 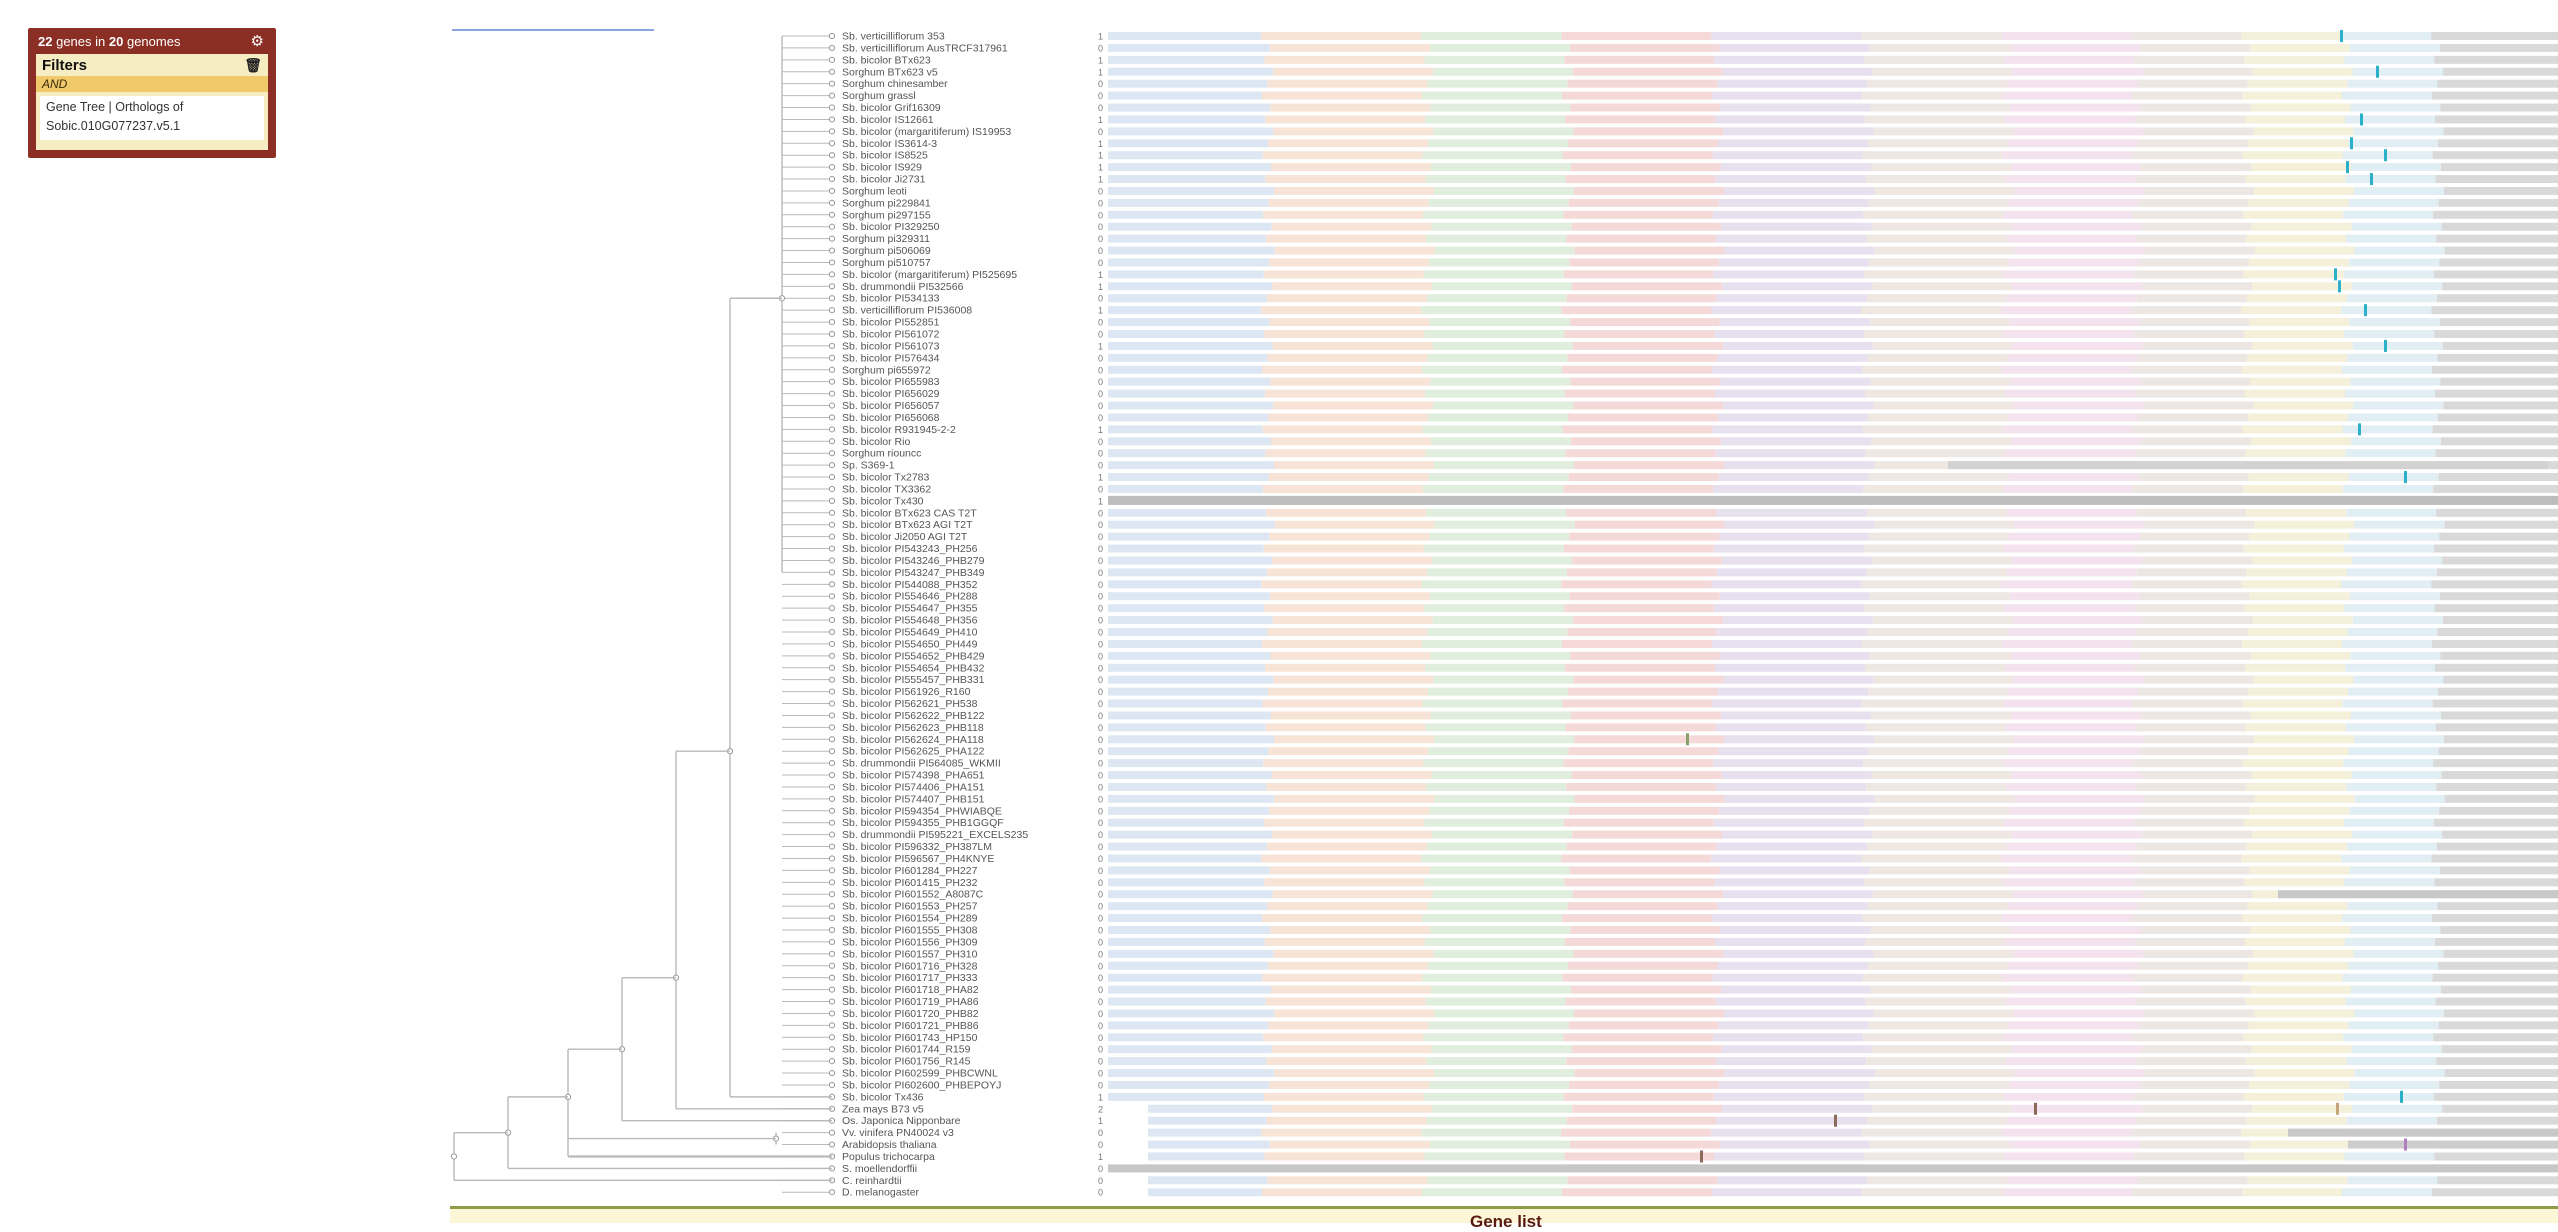 I want to click on genome-label: Sb. bicolor PI601719_PHA86, so click(x=910, y=1002).